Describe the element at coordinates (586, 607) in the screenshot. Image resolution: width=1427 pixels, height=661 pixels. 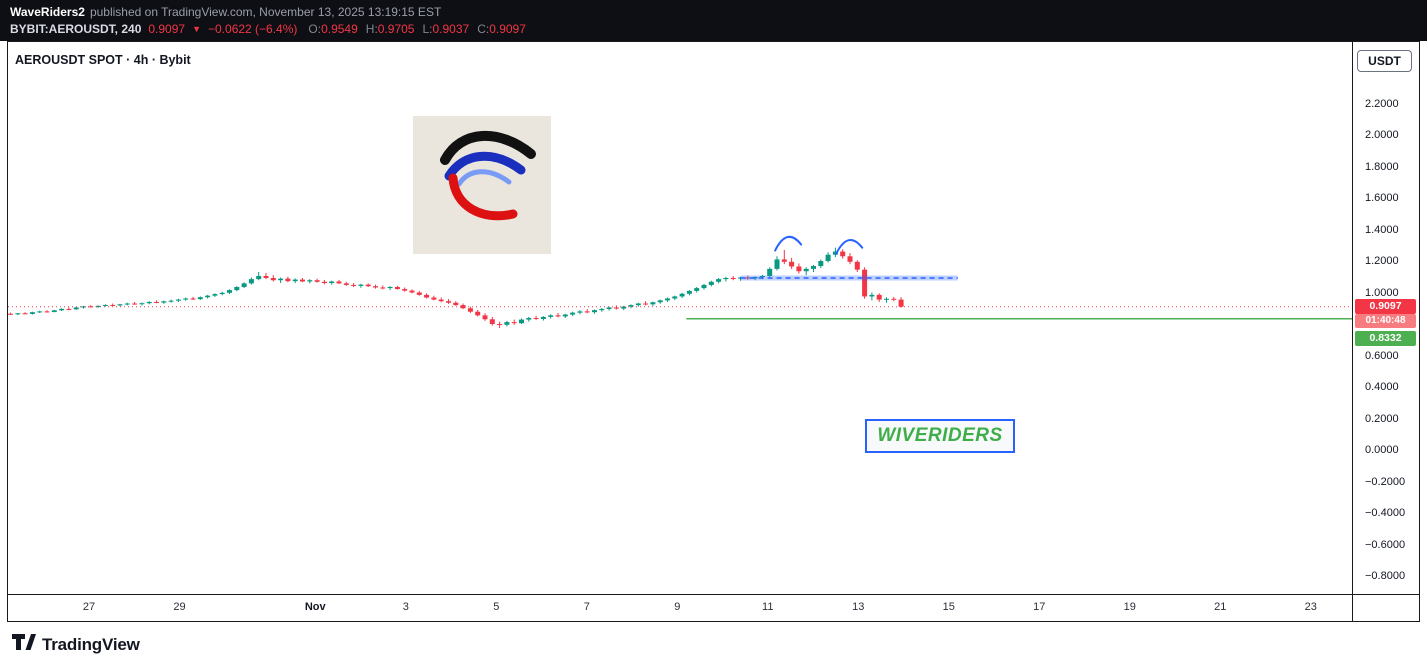
I see `time-tick-label: 7` at that location.